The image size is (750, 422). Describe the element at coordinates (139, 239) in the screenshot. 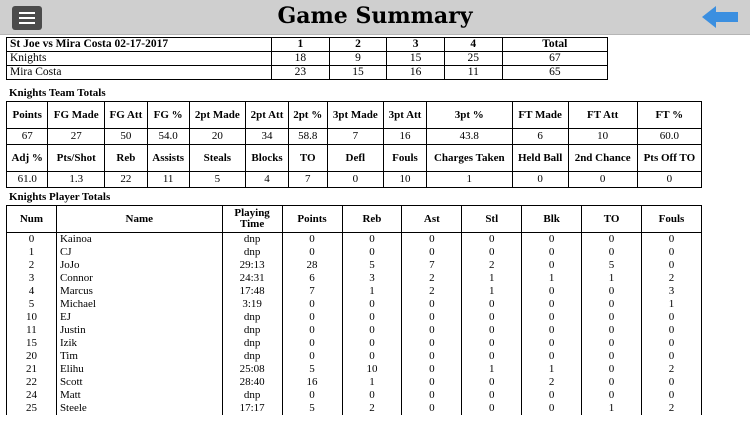

I see `player-cell: Kainoa` at that location.